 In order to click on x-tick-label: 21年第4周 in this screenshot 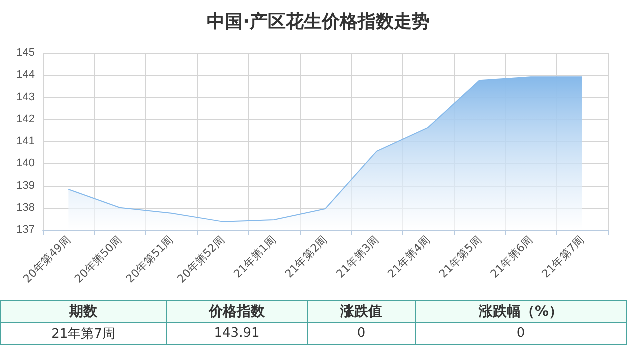, I will do `click(409, 257)`.